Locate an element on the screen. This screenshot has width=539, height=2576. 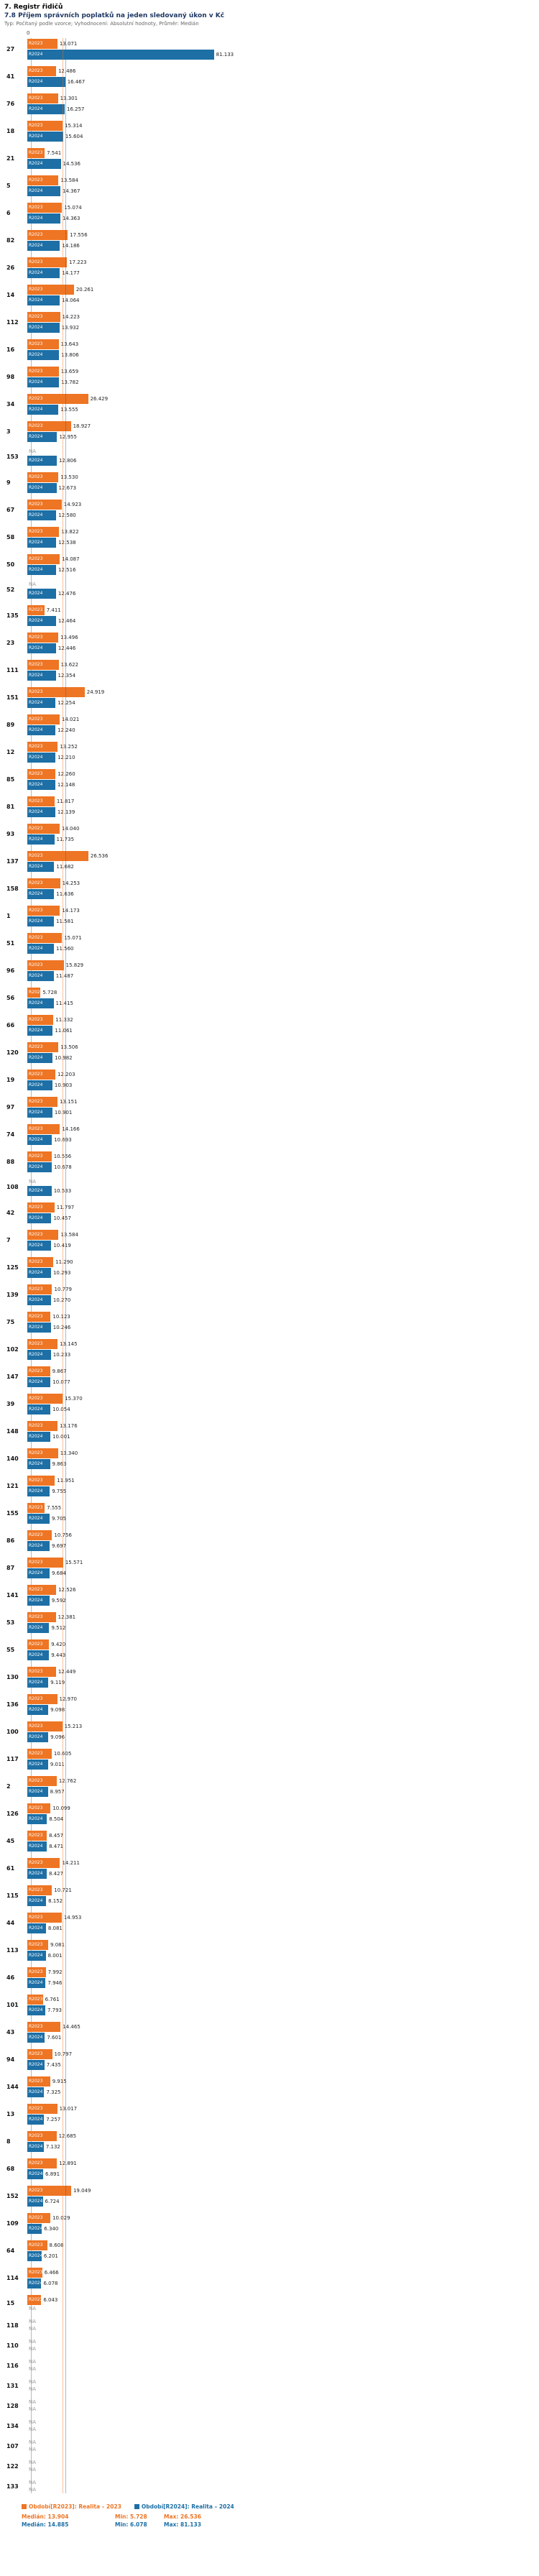
bar-value-label: 11.560 is located at coordinates (64, 948).